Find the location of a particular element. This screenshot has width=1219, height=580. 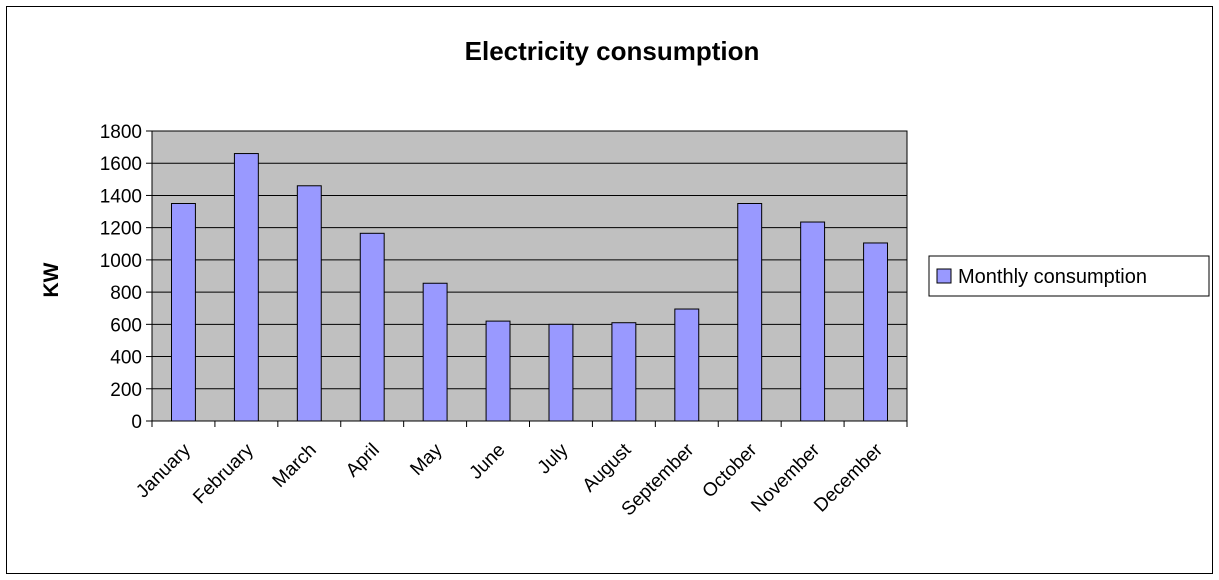

x-tick-label: January is located at coordinates (163, 470).